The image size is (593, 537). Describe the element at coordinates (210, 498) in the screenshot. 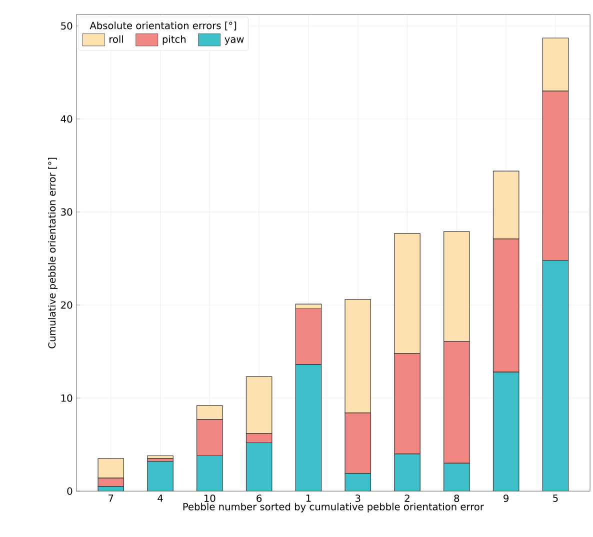

I see `x-tick-label: 10` at that location.